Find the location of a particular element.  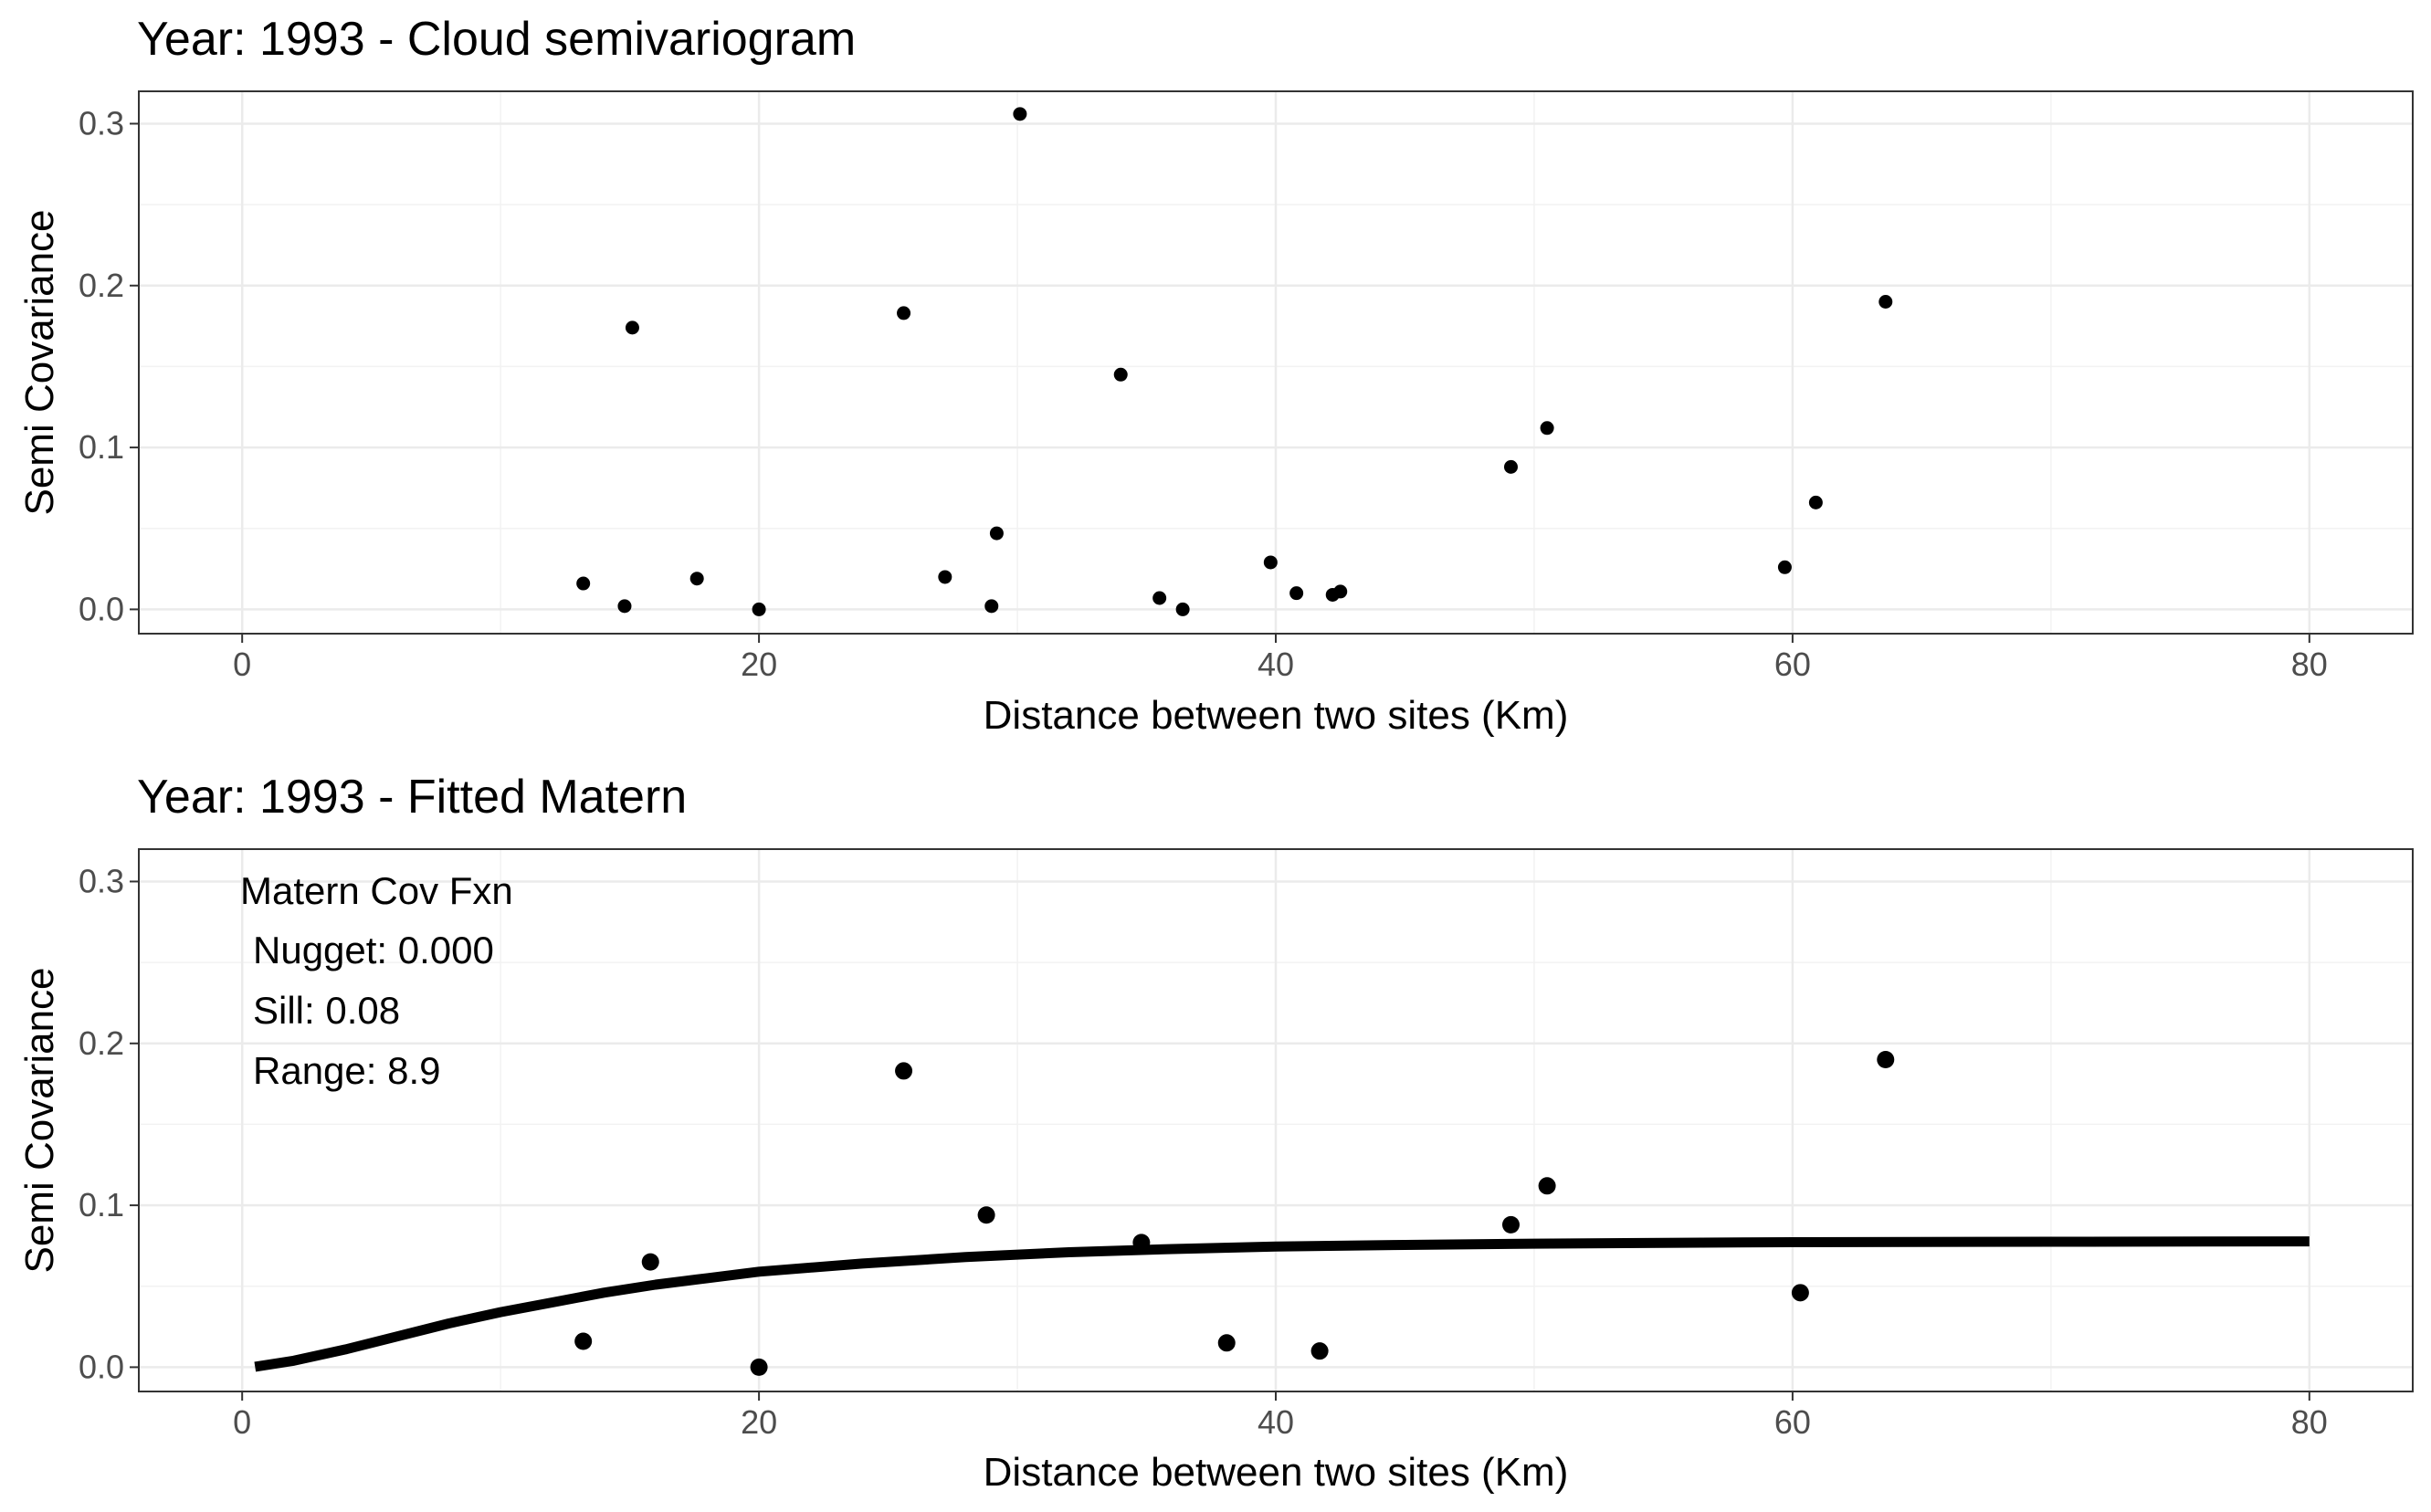

annotation-range: Range: 8.9 is located at coordinates (347, 1070).